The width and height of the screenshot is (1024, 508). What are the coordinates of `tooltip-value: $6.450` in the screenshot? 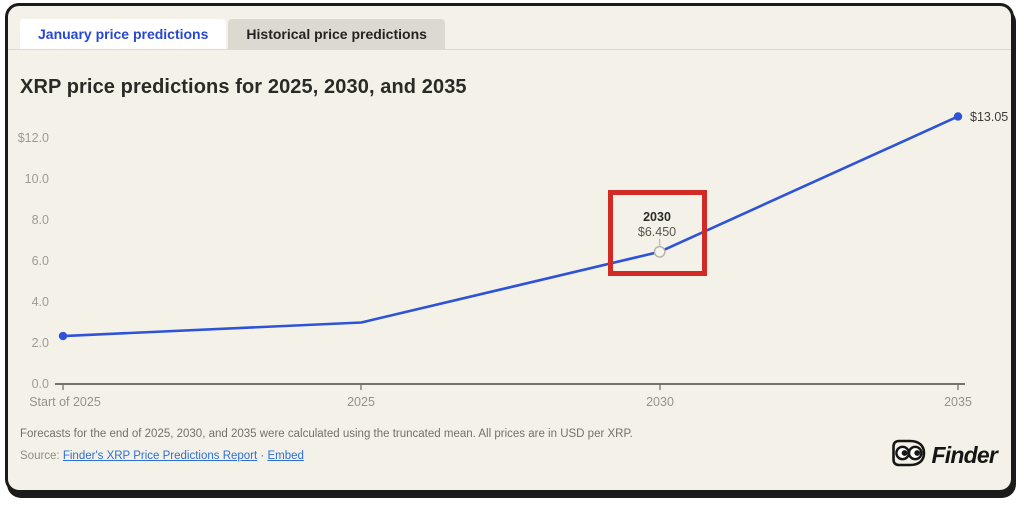 It's located at (657, 232).